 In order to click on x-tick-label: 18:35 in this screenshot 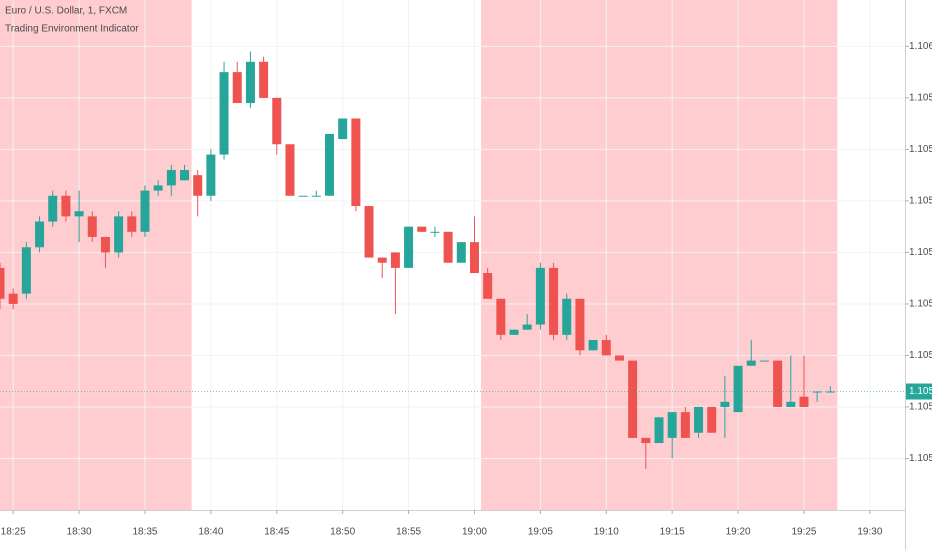, I will do `click(144, 532)`.